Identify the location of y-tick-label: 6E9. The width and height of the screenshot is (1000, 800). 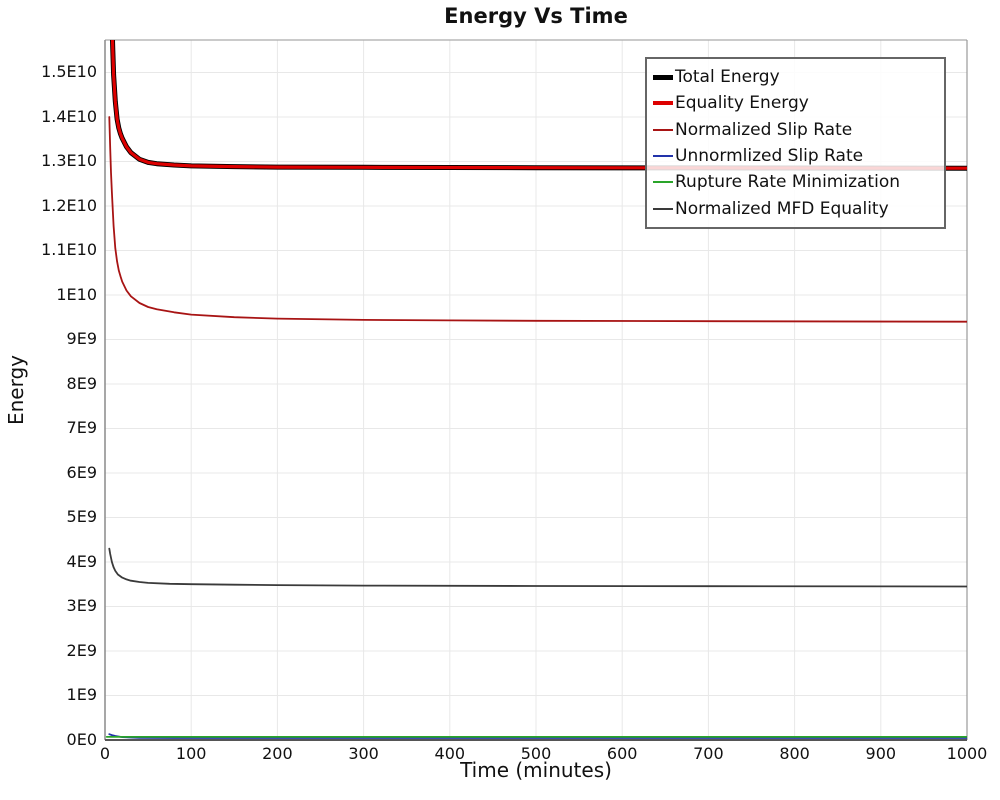
(81, 472).